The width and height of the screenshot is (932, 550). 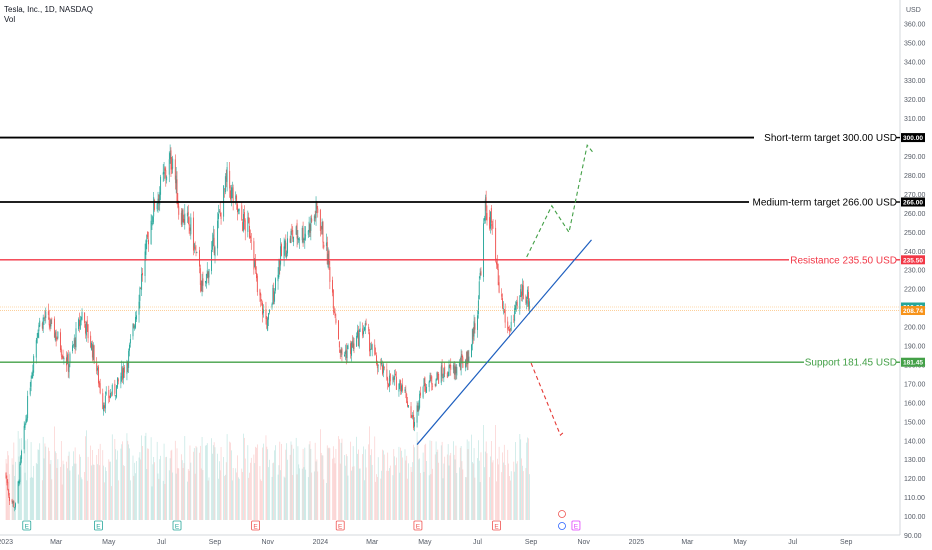 I want to click on y-tick-label: 310.00, so click(x=915, y=119).